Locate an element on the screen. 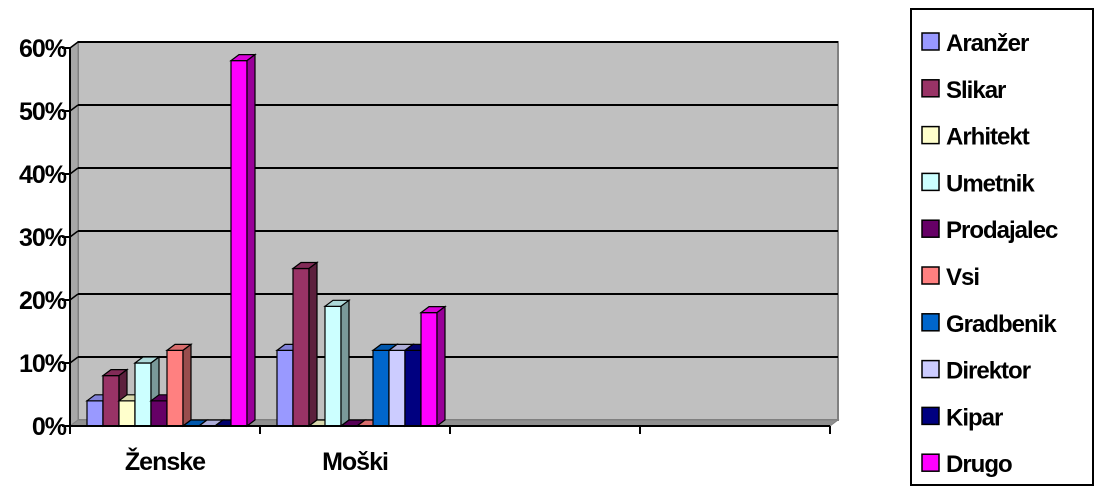 The width and height of the screenshot is (1099, 488). legend-label: Aranžer is located at coordinates (987, 43).